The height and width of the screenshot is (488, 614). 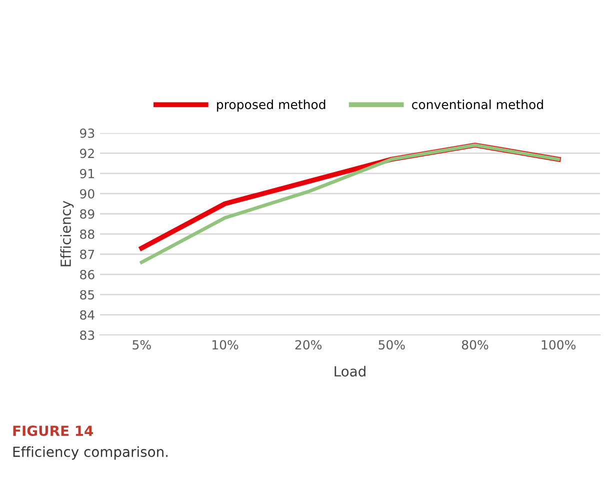 I want to click on x-tick-label: 80%, so click(x=475, y=345).